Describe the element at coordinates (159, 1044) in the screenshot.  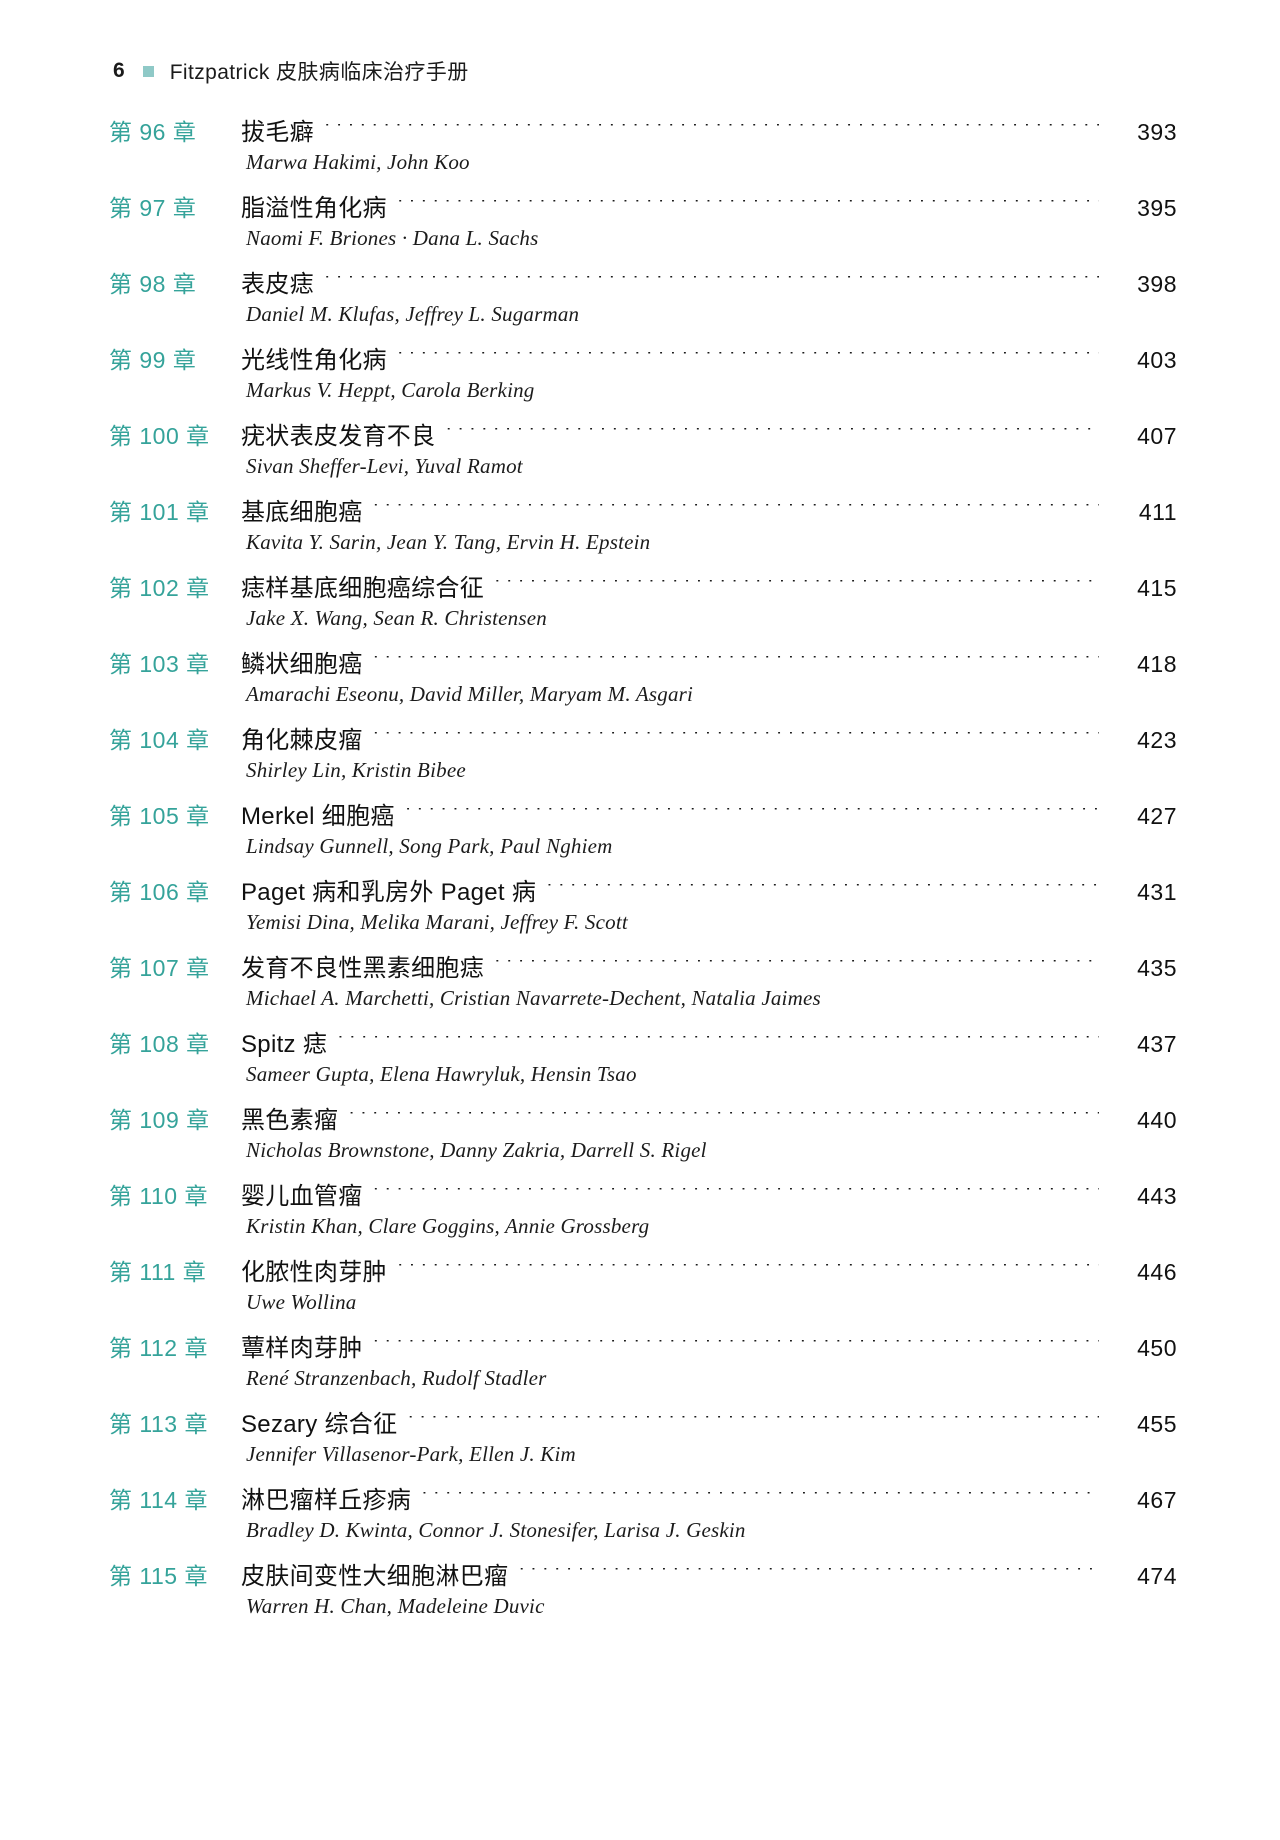
I see `chapter-number-label: 第 108 章` at that location.